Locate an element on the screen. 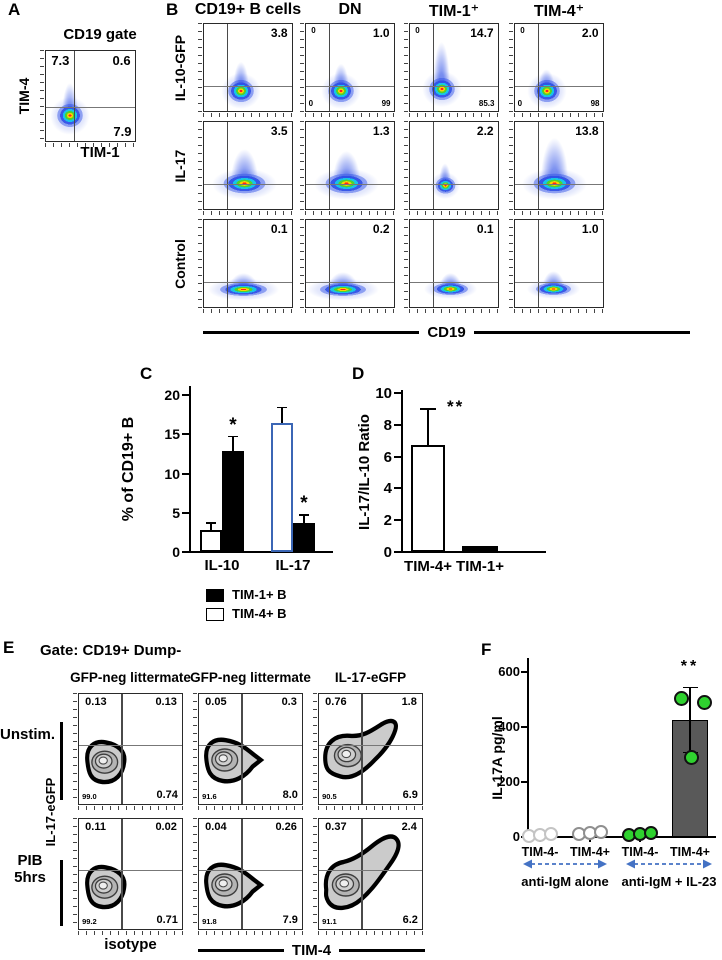 The width and height of the screenshot is (722, 960). flow-plot: 0.76 1.8 90.5 6.9 is located at coordinates (370, 749).